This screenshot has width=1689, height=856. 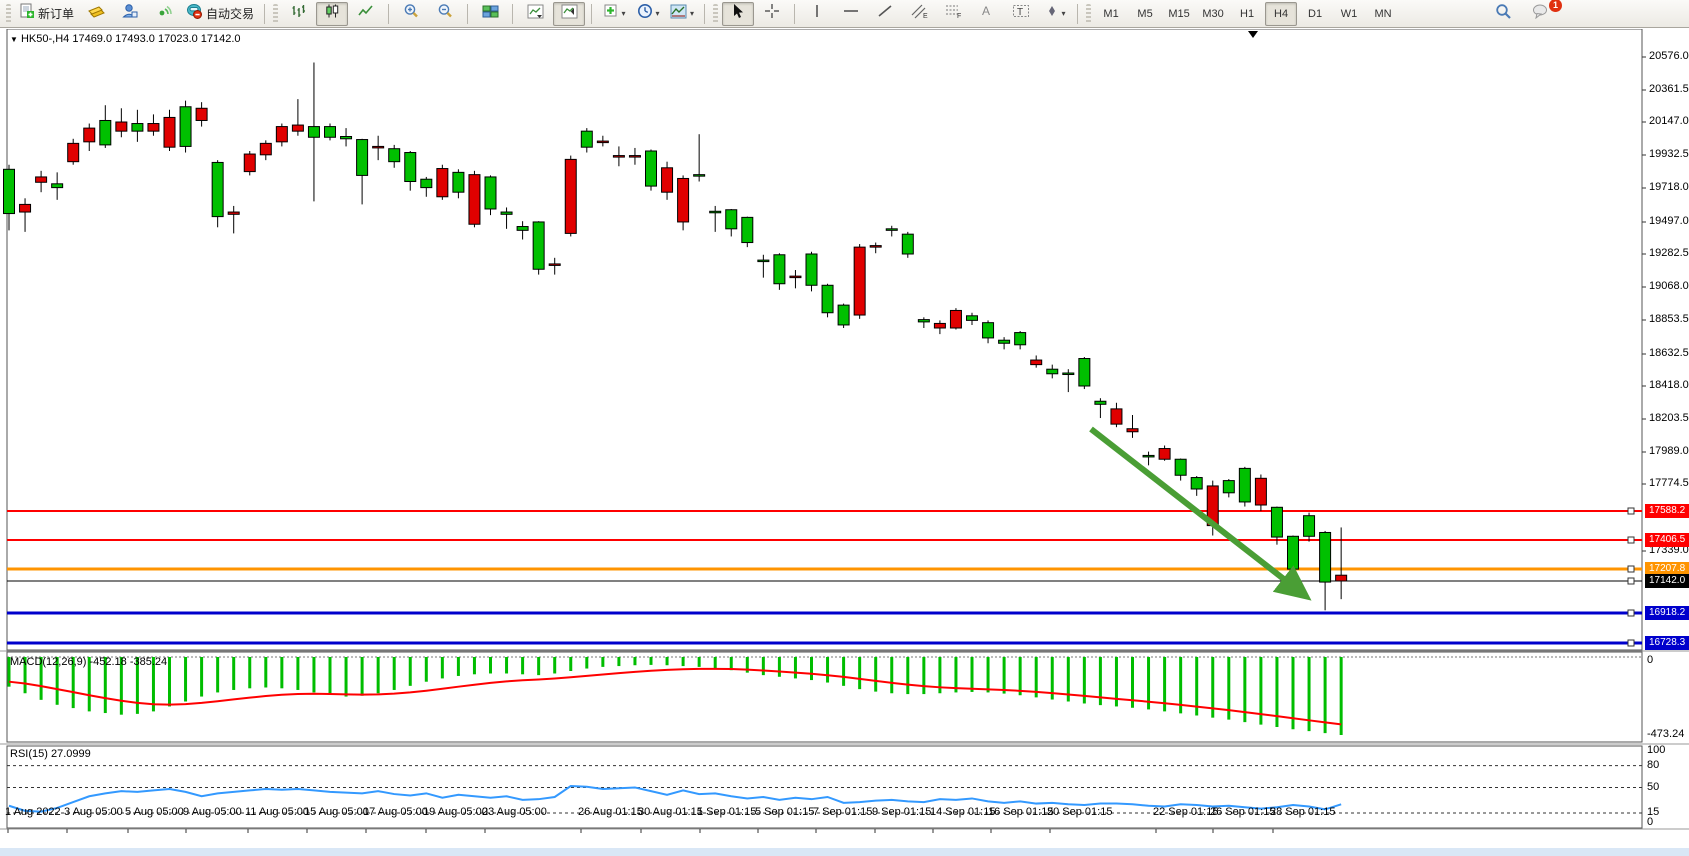 What do you see at coordinates (1052, 13) in the screenshot?
I see `shapes-icon` at bounding box center [1052, 13].